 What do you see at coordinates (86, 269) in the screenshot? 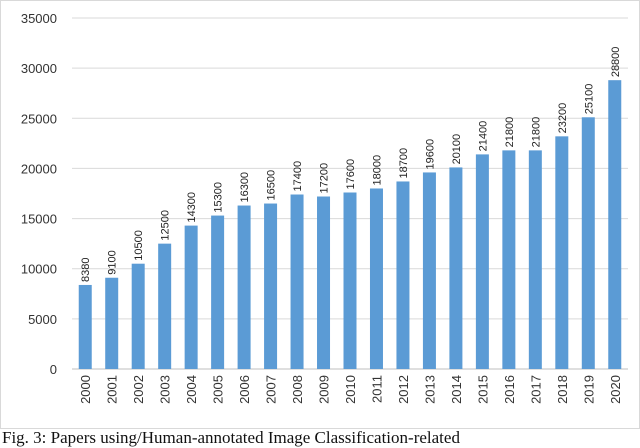
I see `data-label: 8380` at bounding box center [86, 269].